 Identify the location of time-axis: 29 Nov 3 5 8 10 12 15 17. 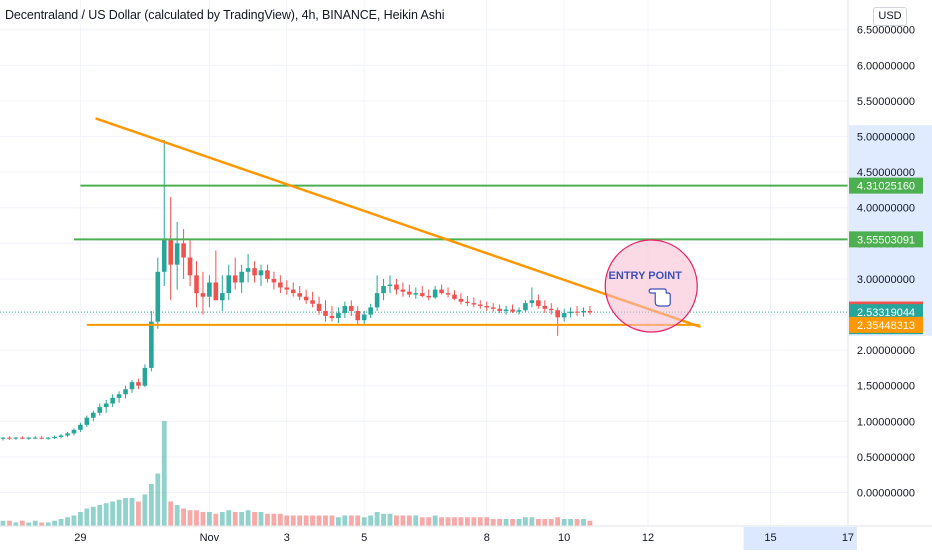
(466, 537).